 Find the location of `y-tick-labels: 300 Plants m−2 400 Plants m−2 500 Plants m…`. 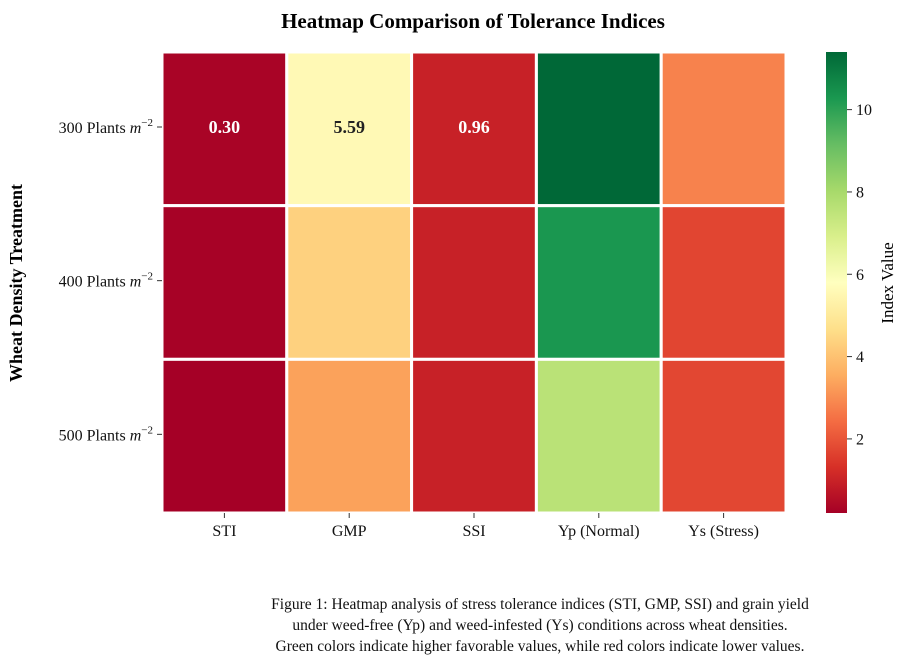

y-tick-labels: 300 Plants m−2 400 Plants m−2 500 Plants m… is located at coordinates (110, 280).